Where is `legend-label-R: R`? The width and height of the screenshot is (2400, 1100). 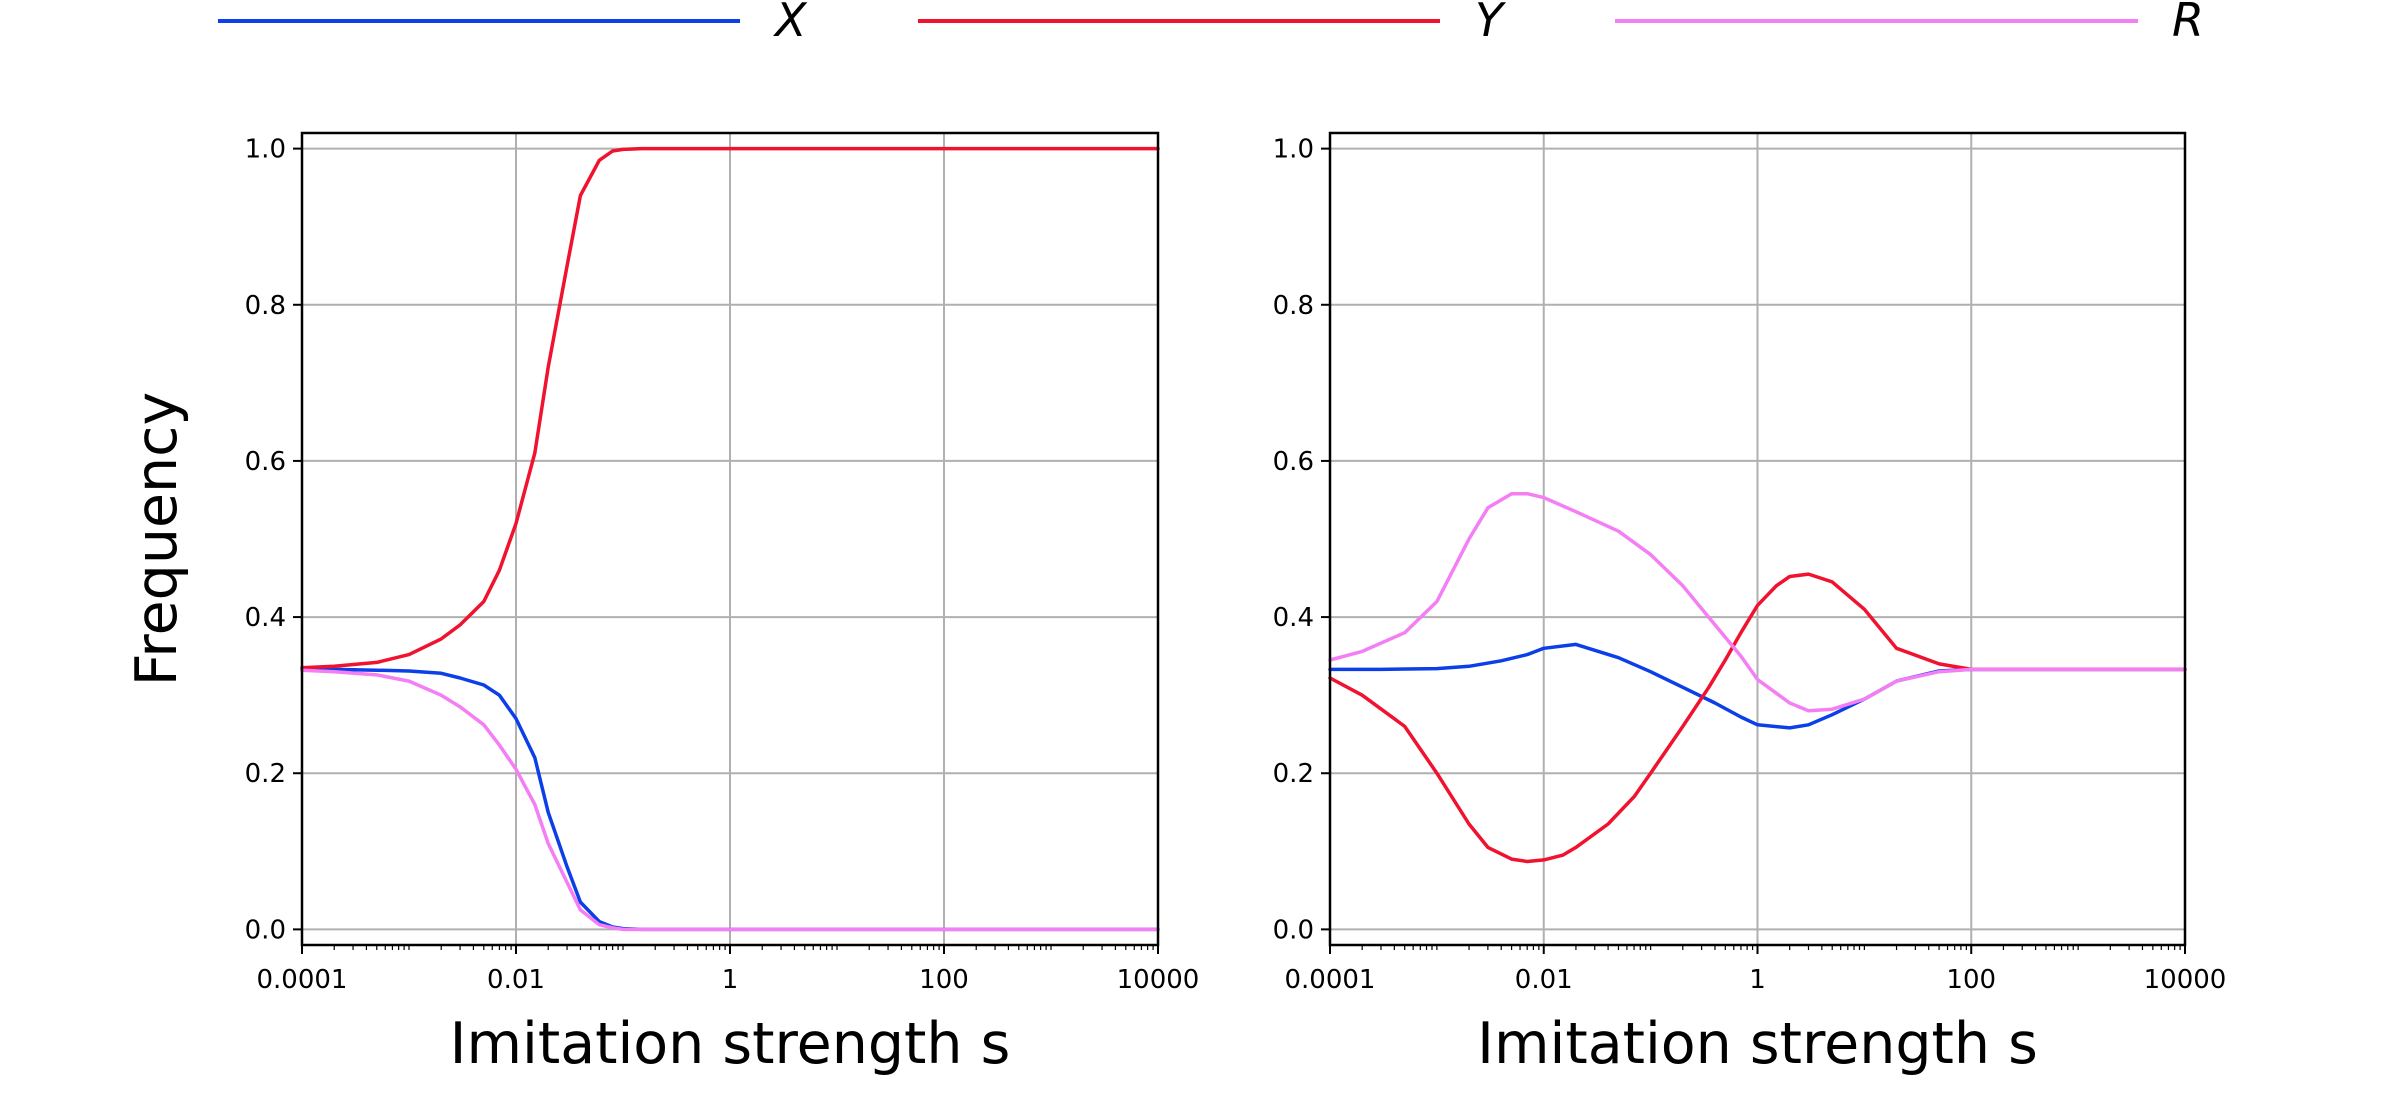
legend-label-R: R is located at coordinates (2188, 23).